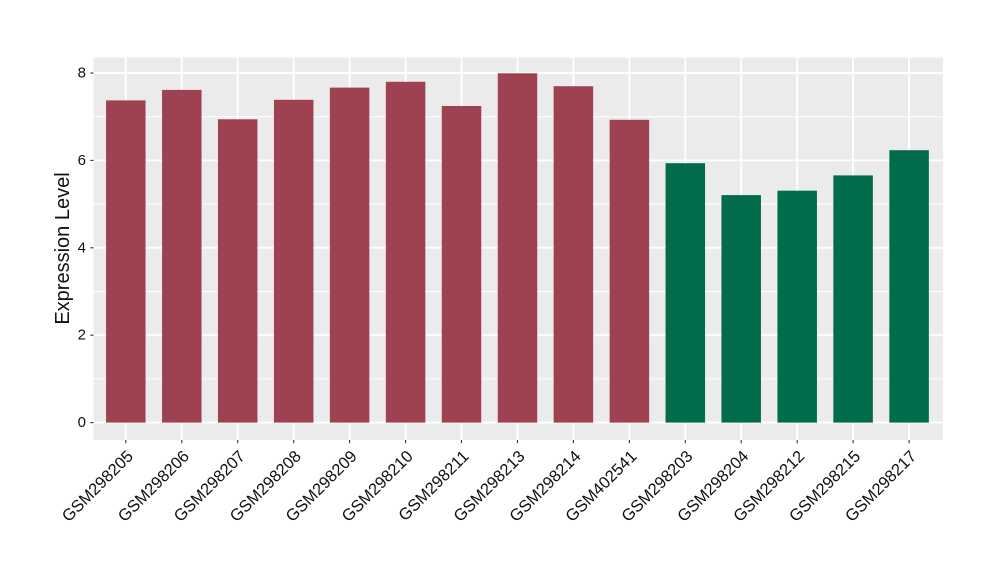 This screenshot has width=1000, height=585. What do you see at coordinates (82, 335) in the screenshot?
I see `svg-text: 2` at bounding box center [82, 335].